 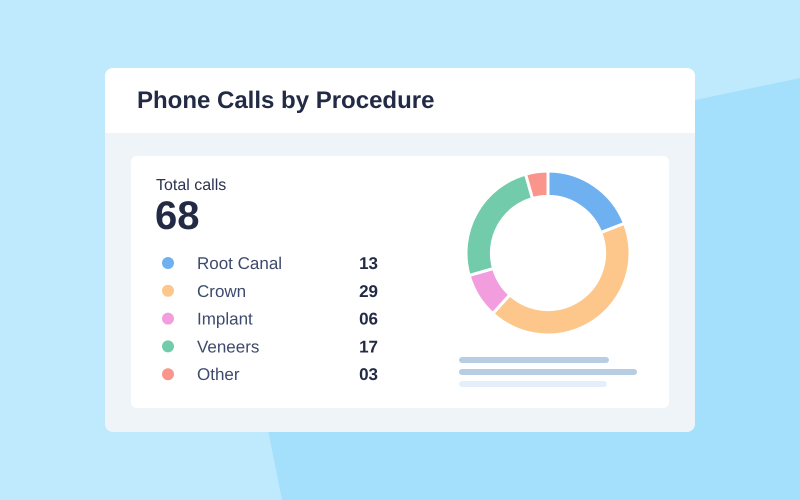 I want to click on chart-title: Phone Calls by Procedure, so click(x=285, y=100).